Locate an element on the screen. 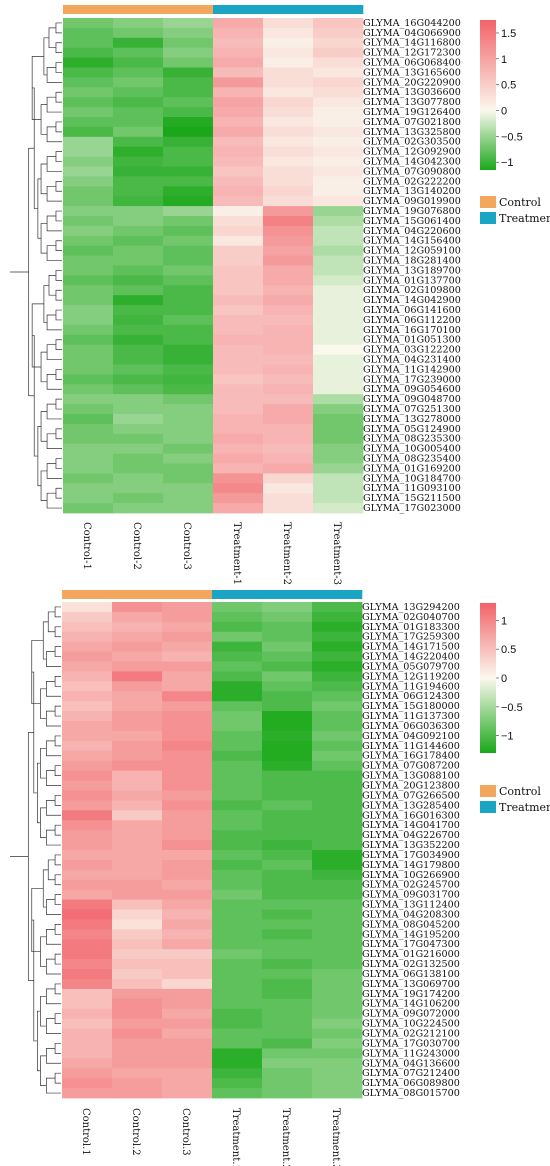  row-label: GLYMA_17G259300 is located at coordinates (411, 637).